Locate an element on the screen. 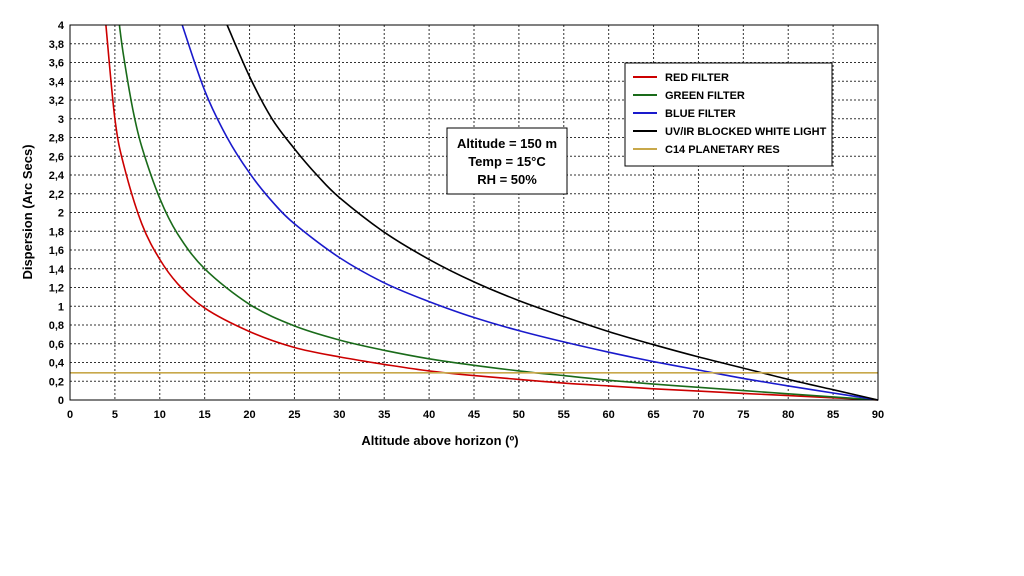 This screenshot has width=1024, height=576. y-tick-label: 3,8 is located at coordinates (56, 45).